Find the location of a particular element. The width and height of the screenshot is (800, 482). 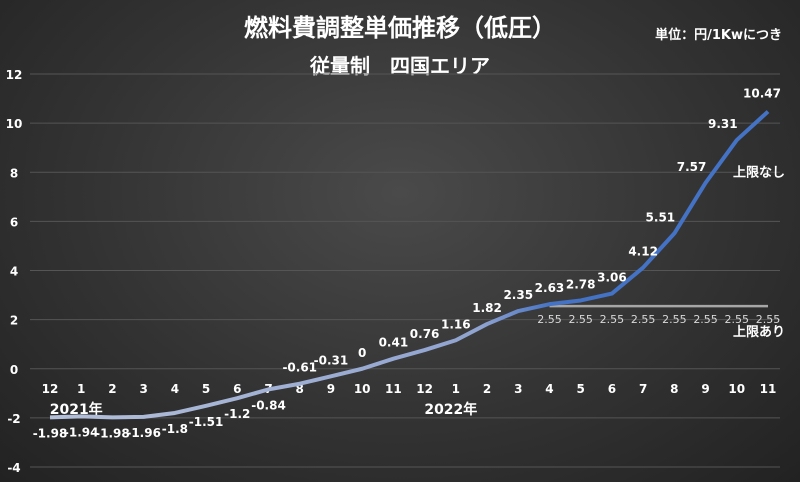

data-label-uncapped: 2.35 is located at coordinates (518, 295).